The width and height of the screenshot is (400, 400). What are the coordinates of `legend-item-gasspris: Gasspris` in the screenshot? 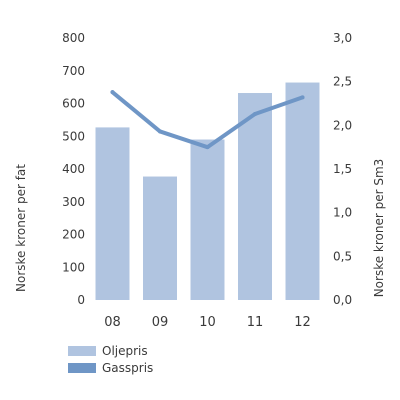 It's located at (110, 367).